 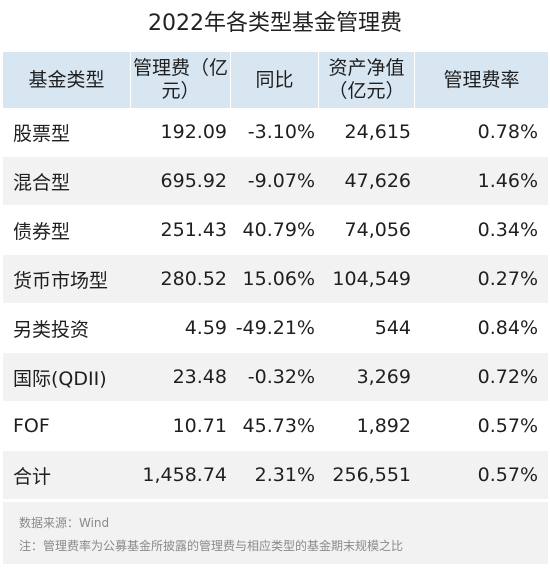 What do you see at coordinates (392, 328) in the screenshot?
I see `cell-net-assets: 544` at bounding box center [392, 328].